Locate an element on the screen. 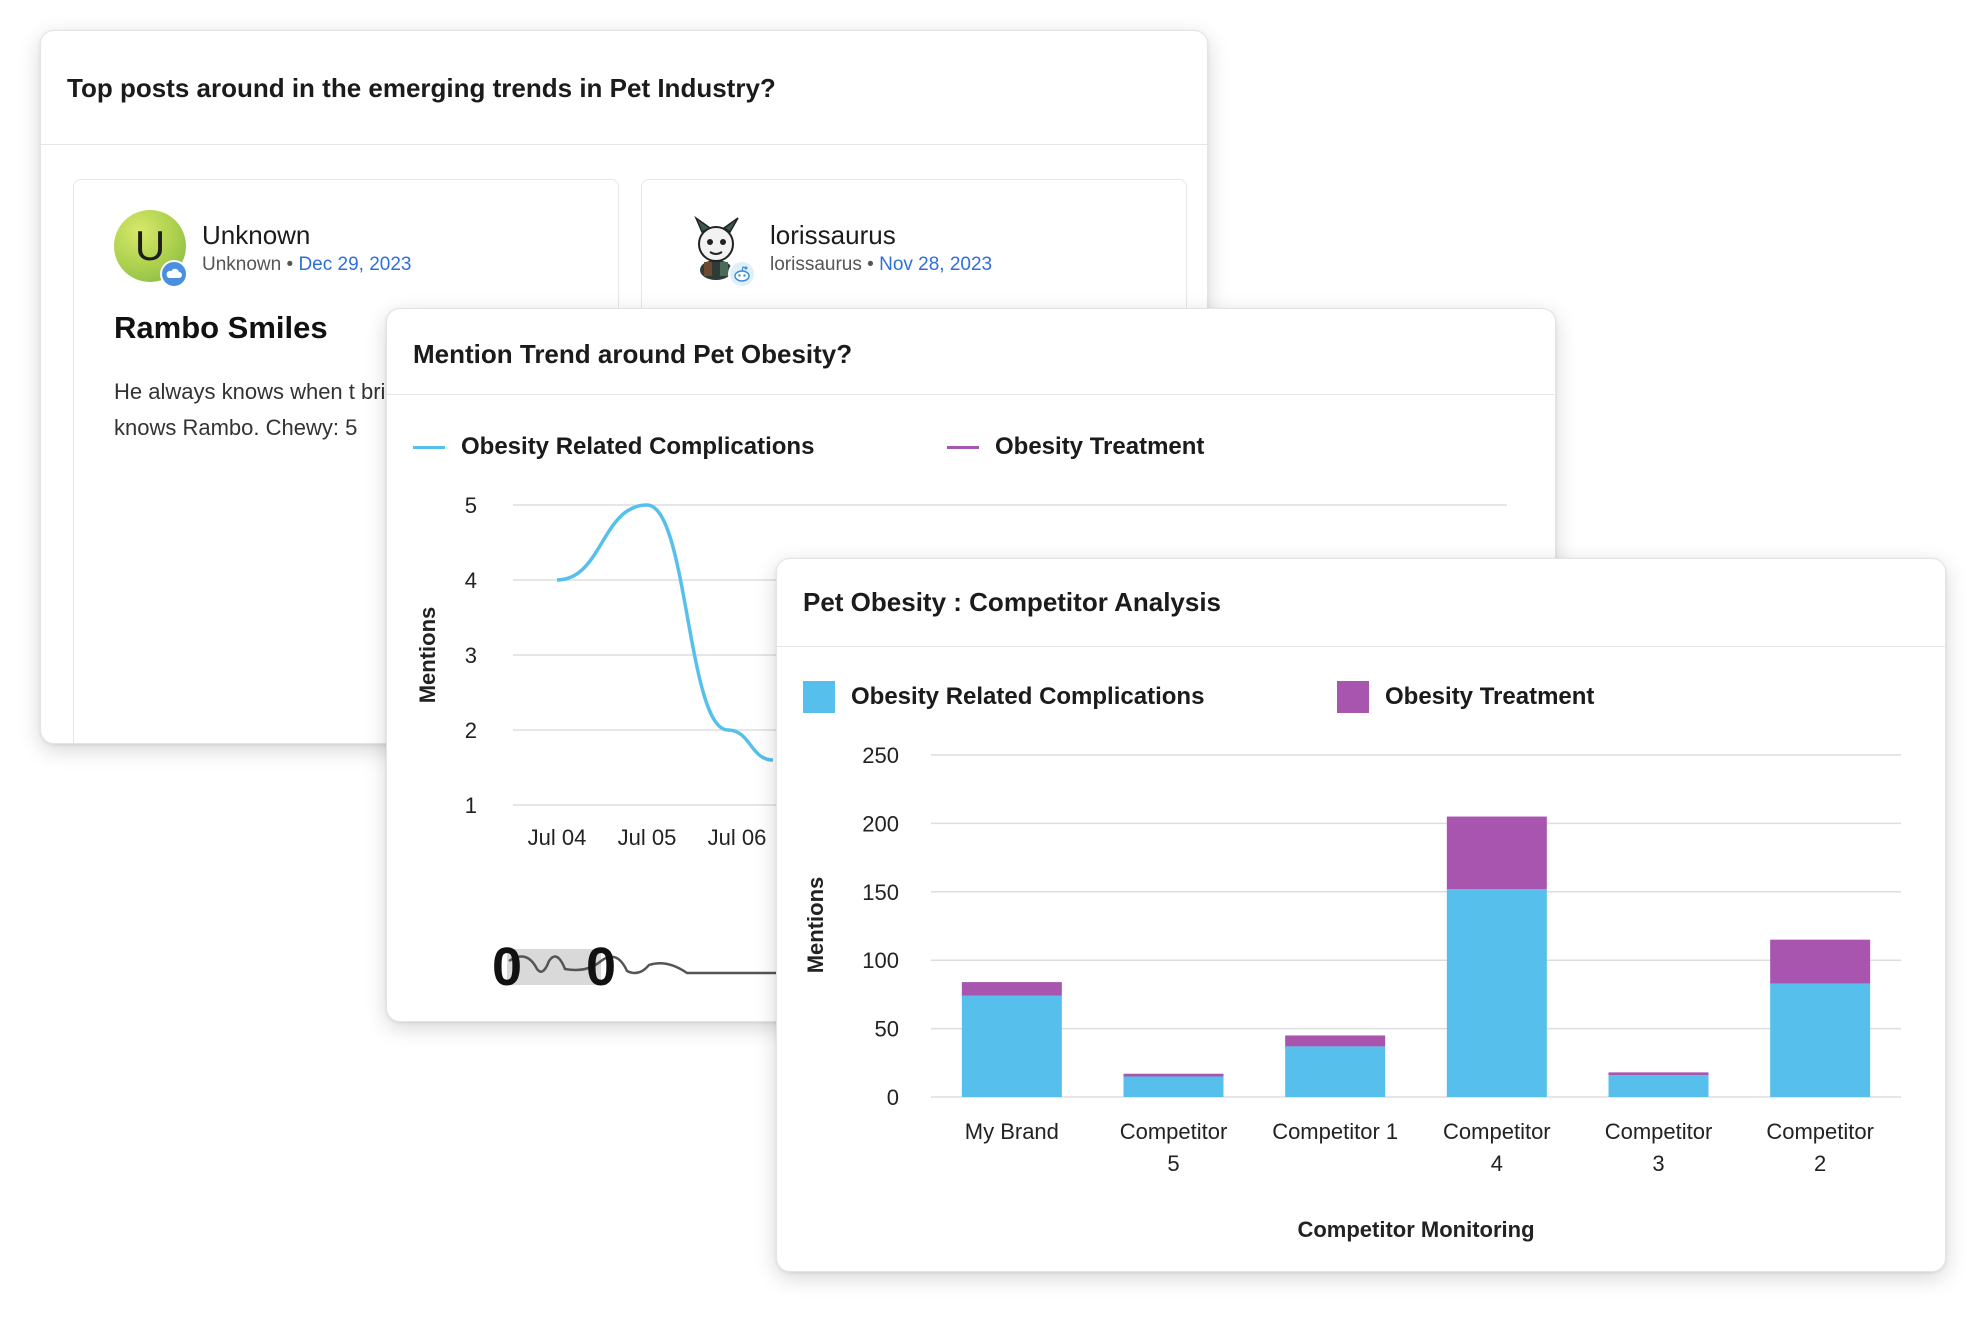  y-tick-label: 200 is located at coordinates (880, 823).